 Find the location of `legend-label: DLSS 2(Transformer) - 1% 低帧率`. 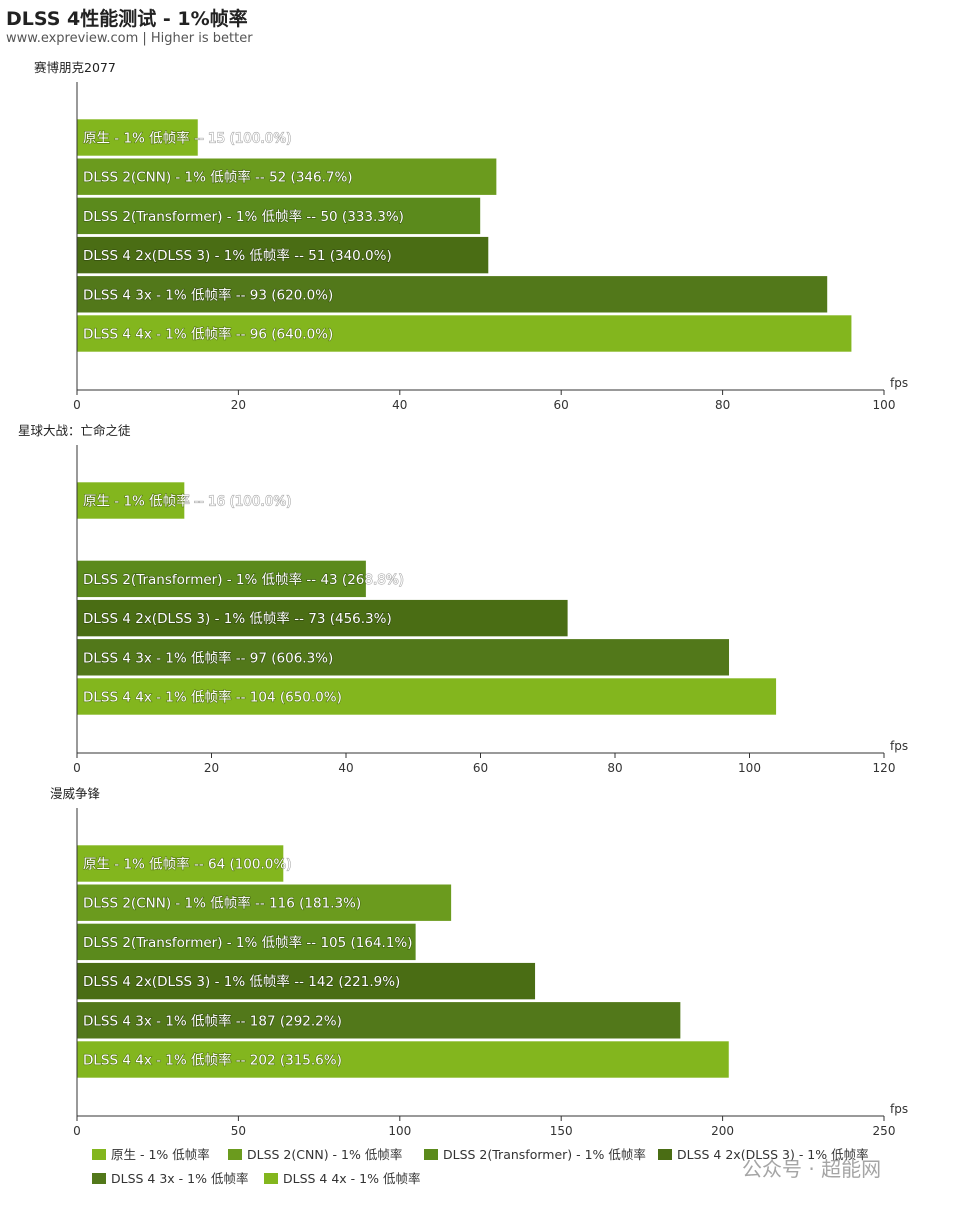

legend-label: DLSS 2(Transformer) - 1% 低帧率 is located at coordinates (544, 1154).